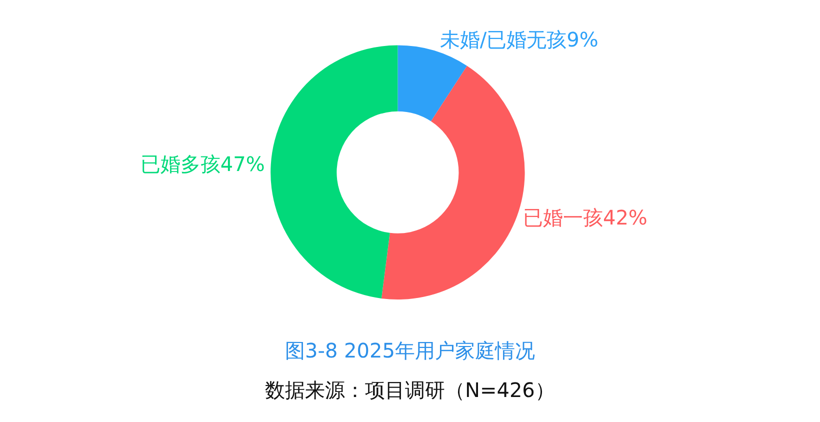 The width and height of the screenshot is (820, 422). Describe the element at coordinates (585, 218) in the screenshot. I see `slice-label: 已婚一孩42%` at that location.